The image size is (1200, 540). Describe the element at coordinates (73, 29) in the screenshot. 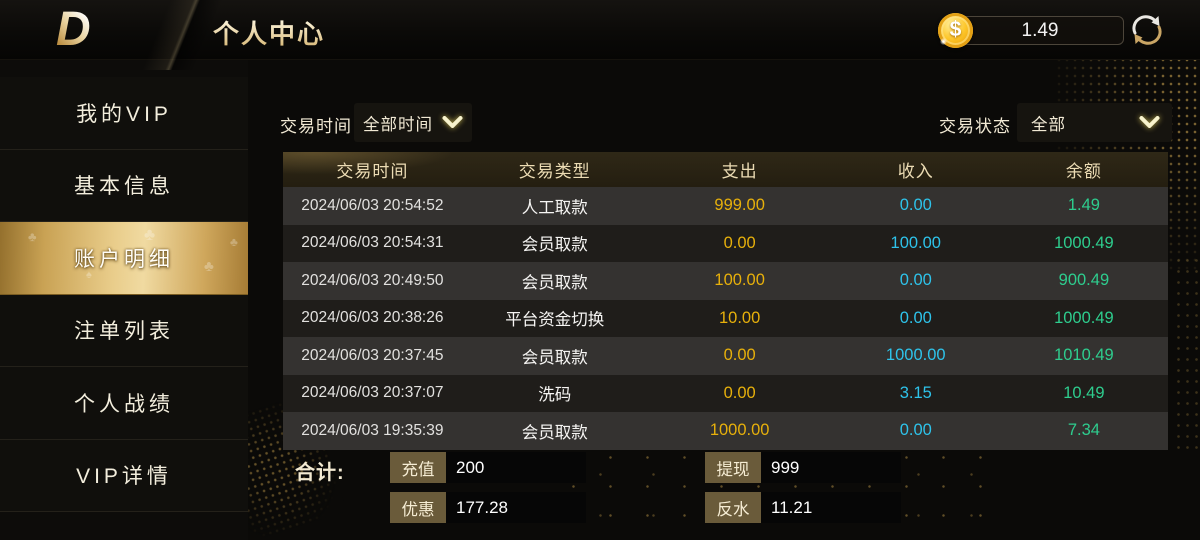

I see `app-logo: D` at that location.